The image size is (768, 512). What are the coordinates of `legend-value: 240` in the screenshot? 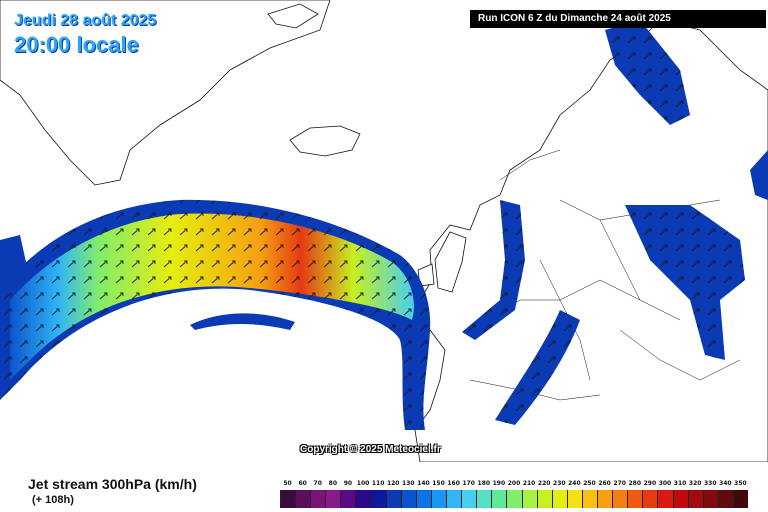 It's located at (574, 483).